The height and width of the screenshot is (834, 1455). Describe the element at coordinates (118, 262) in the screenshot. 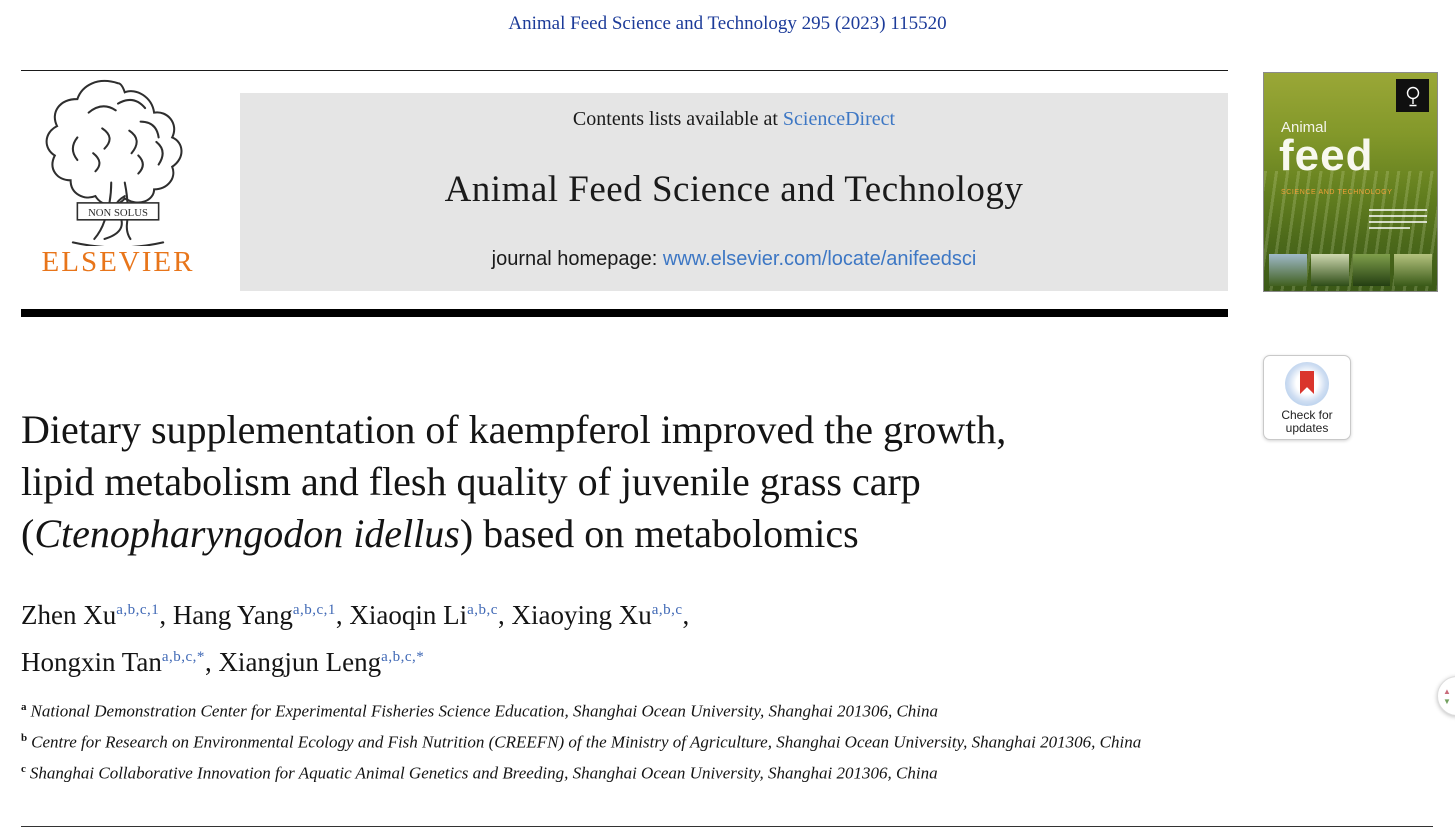

I see `elsevier-wordmark: ELSEVIER` at that location.